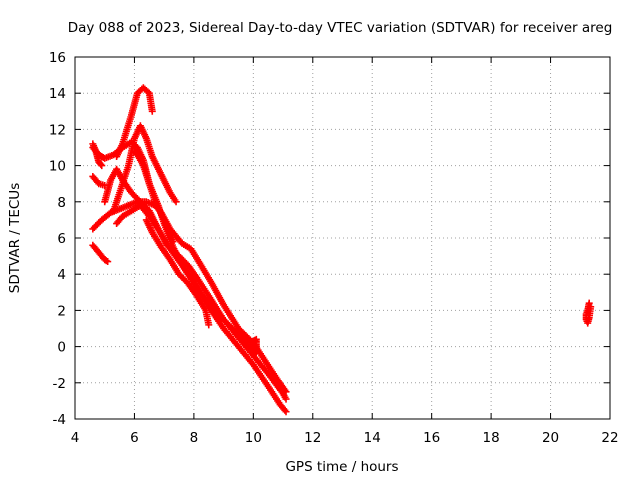 Image resolution: width=640 pixels, height=480 pixels. I want to click on y-tick-label: 2, so click(61, 311).